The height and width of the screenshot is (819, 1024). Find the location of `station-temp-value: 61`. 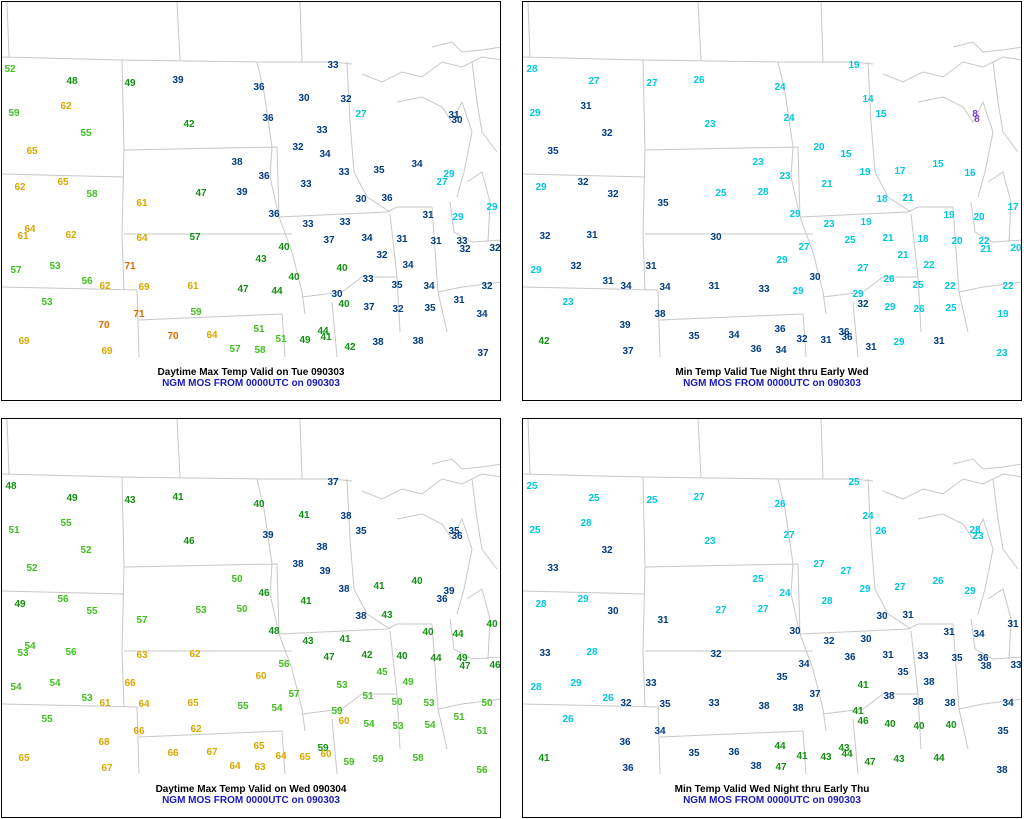

station-temp-value: 61 is located at coordinates (23, 236).